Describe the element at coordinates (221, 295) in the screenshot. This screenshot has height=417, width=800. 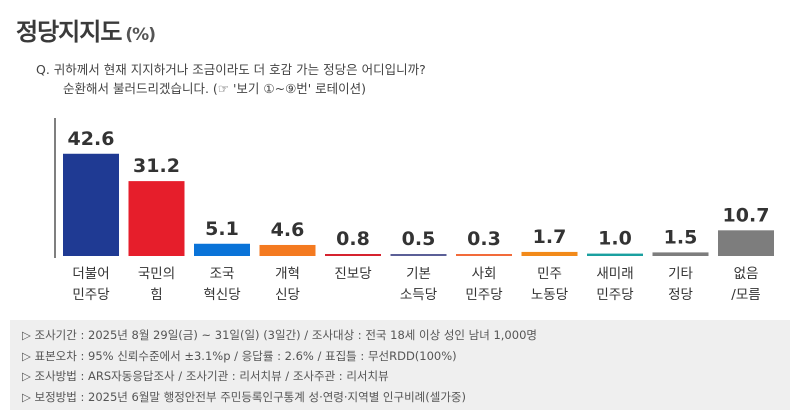
I see `category-label-2-1: 혁신당` at that location.